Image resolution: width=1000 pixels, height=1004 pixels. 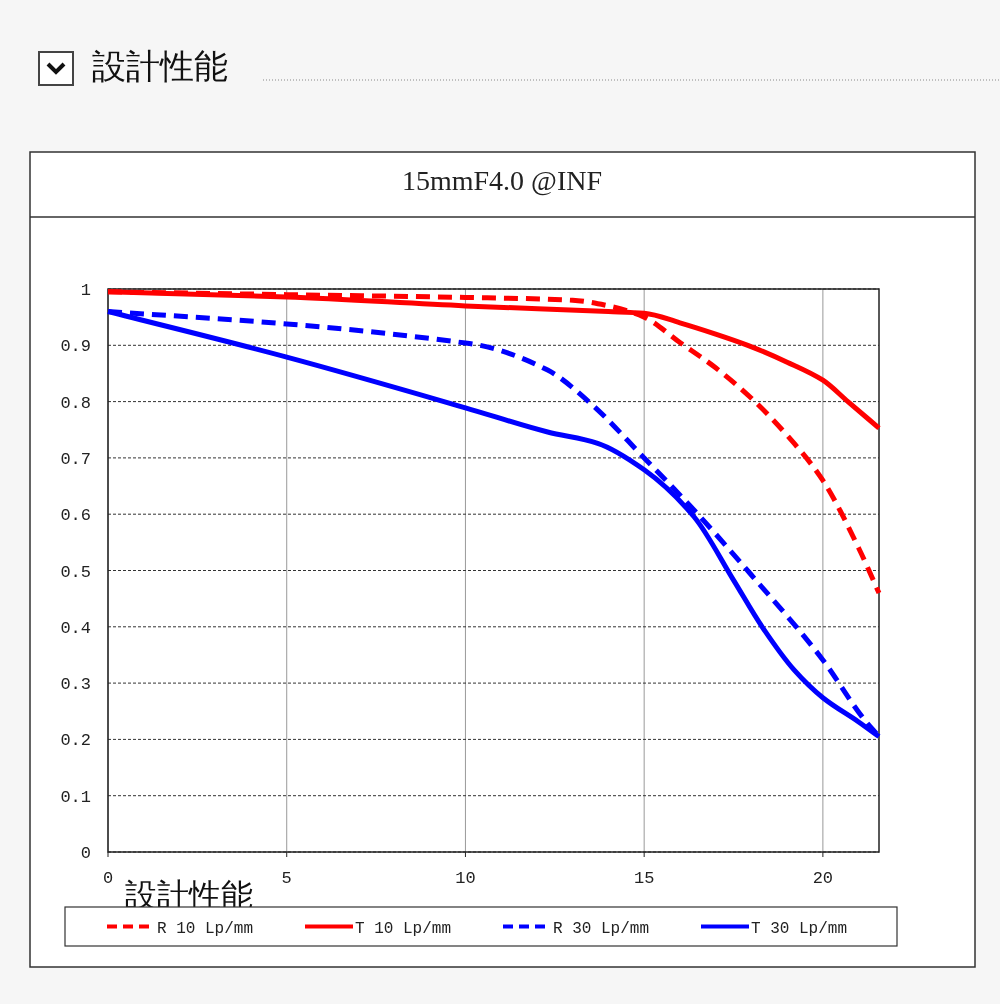 I want to click on legend-label: R 10 Lp/mm, so click(x=205, y=928).